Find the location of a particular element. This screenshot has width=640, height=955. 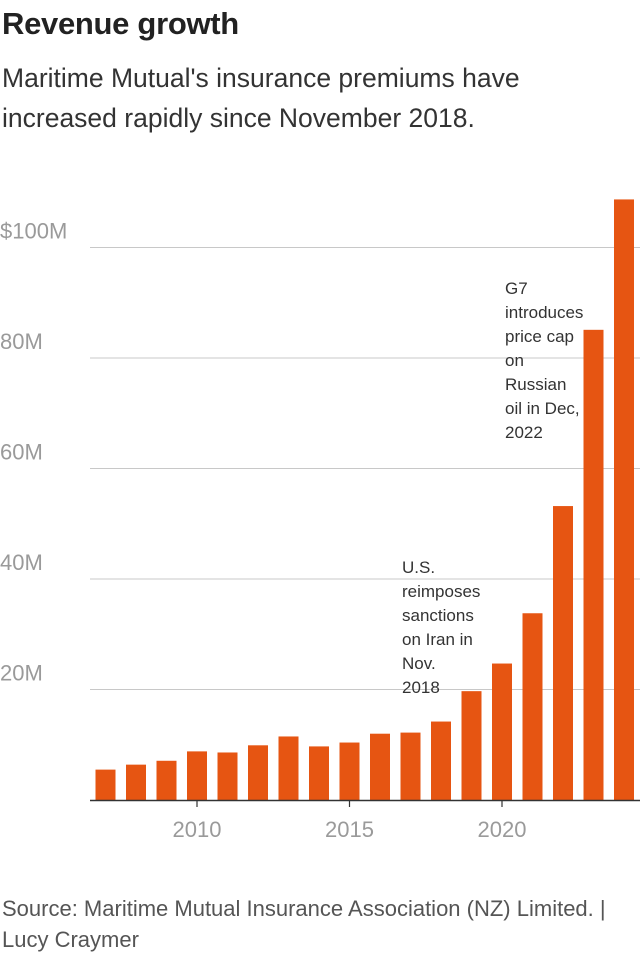

annotation-2018: U.S. reimposes sanctions on Iran in Nov. 2018 is located at coordinates (441, 627).